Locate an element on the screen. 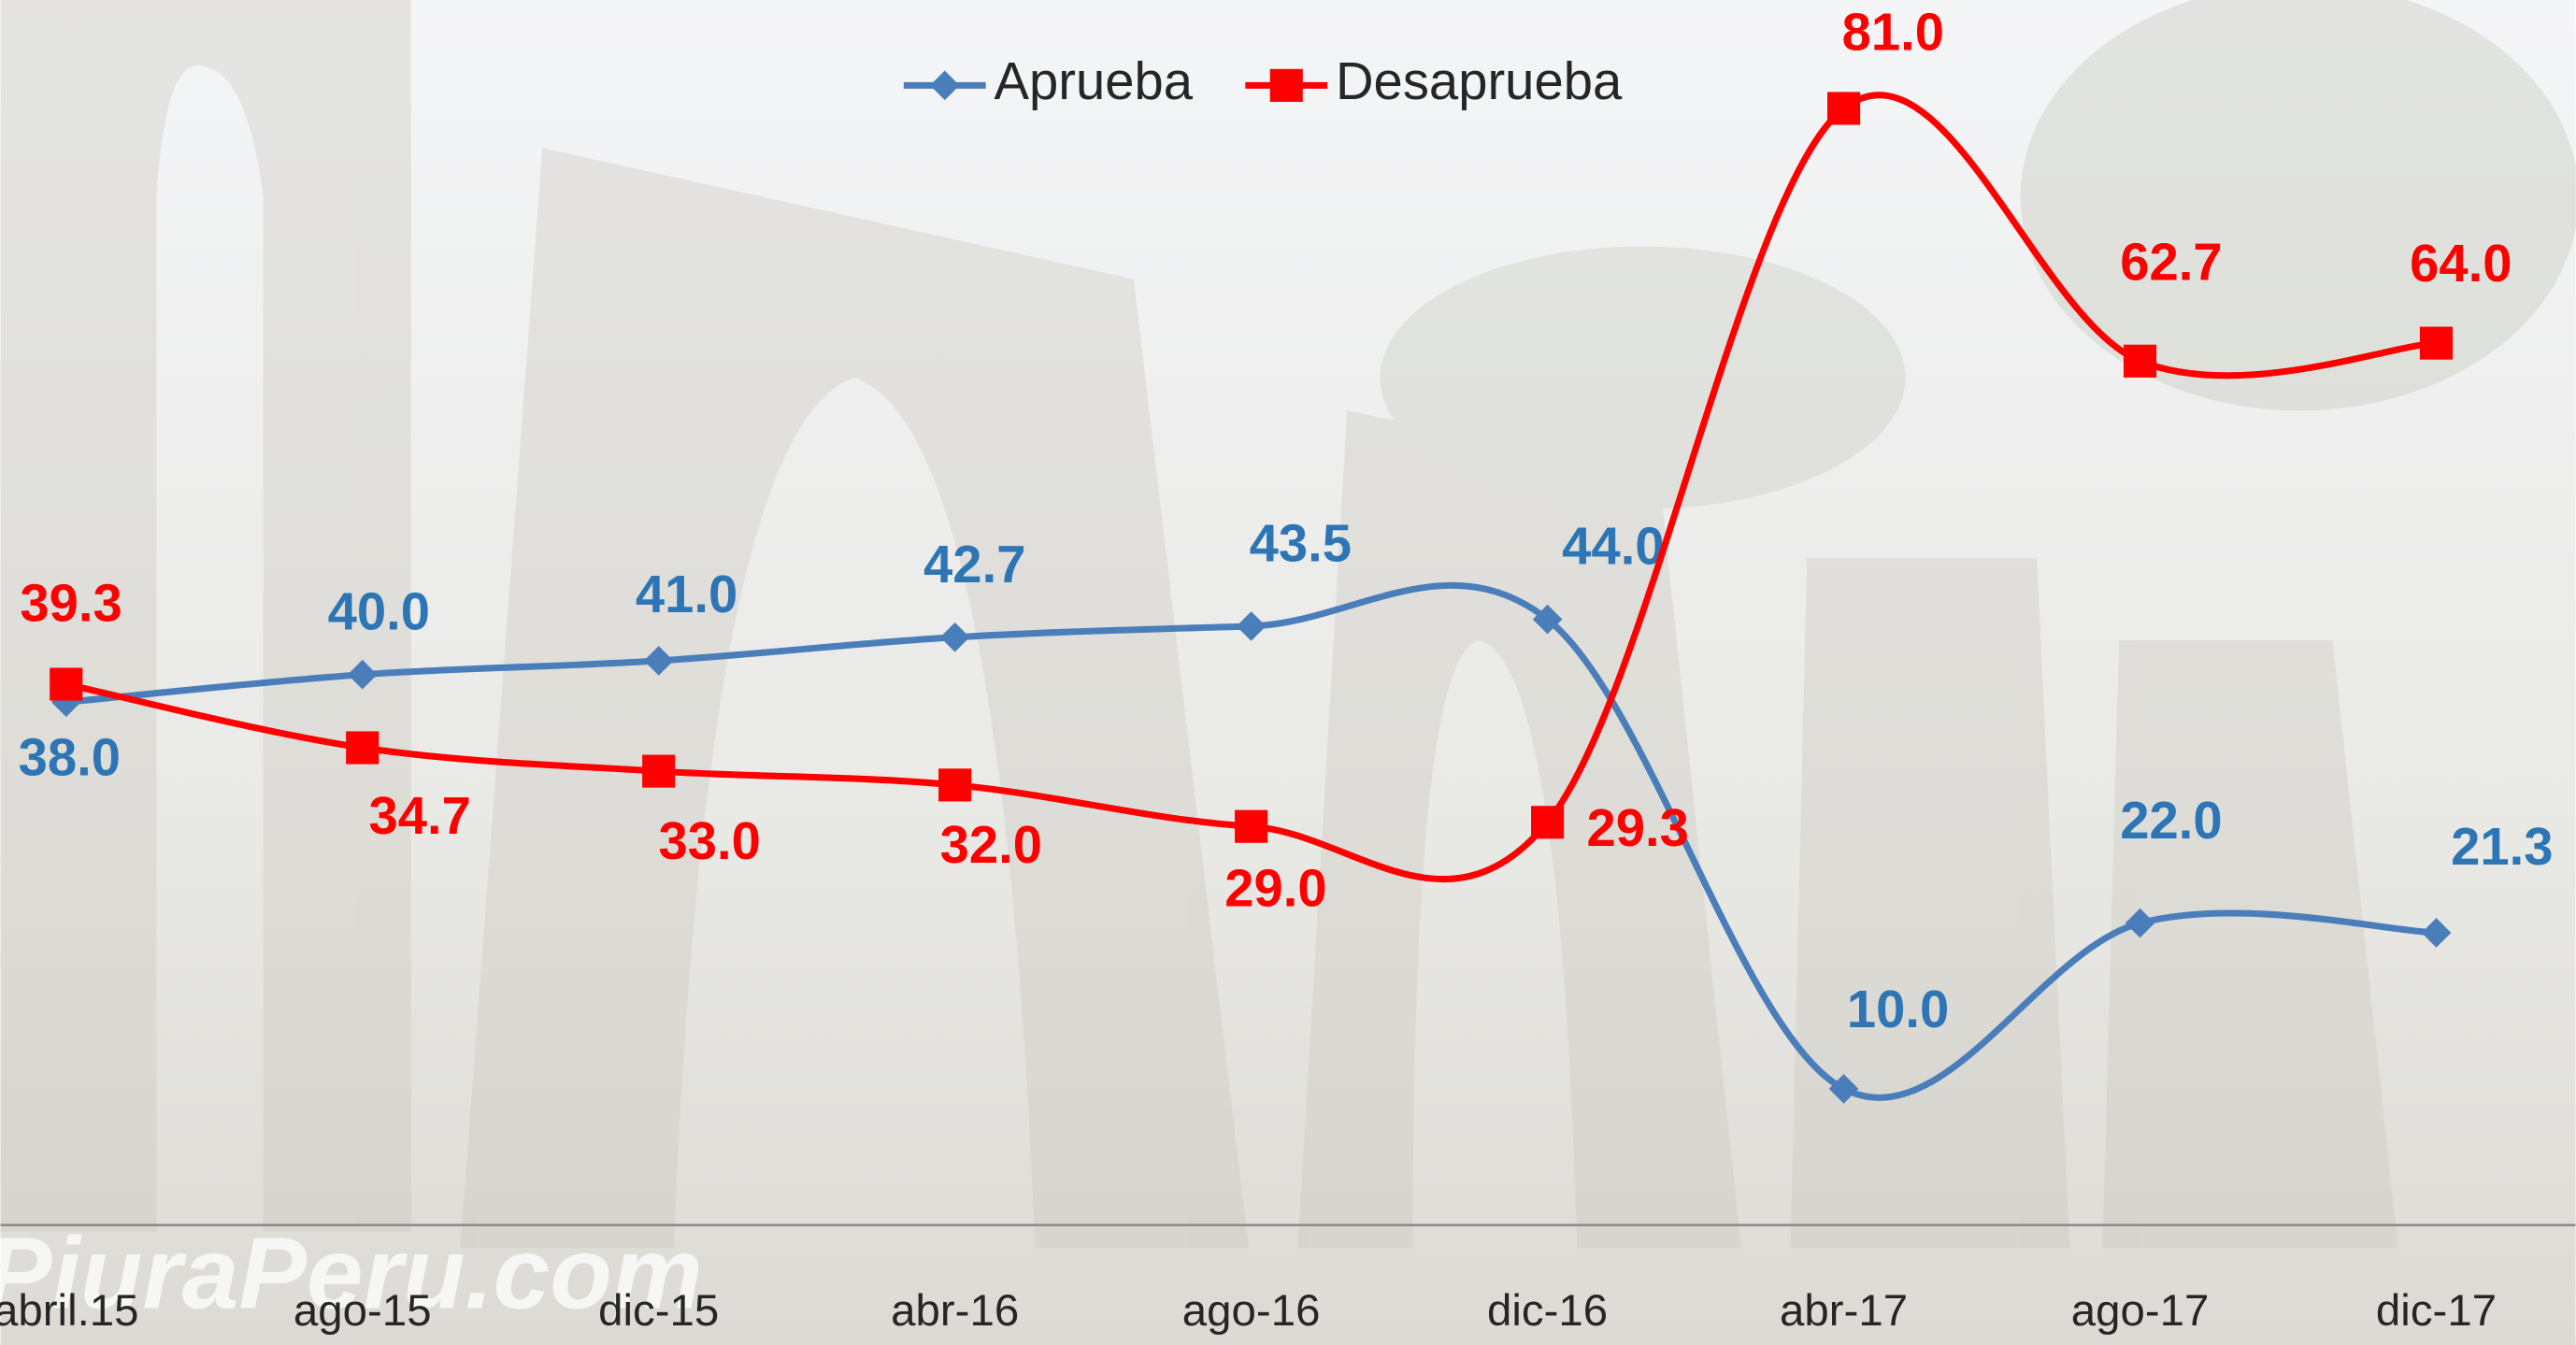 The image size is (2576, 1345). data-label: 64.0 is located at coordinates (2461, 263).